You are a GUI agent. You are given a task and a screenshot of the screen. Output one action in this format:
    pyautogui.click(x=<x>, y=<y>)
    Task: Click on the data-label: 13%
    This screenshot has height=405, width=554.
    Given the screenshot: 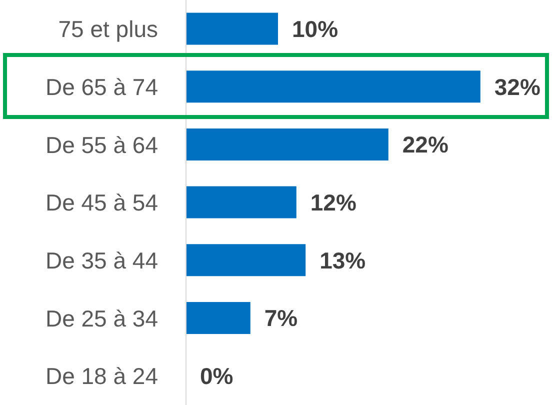 What is the action you would take?
    pyautogui.click(x=343, y=260)
    